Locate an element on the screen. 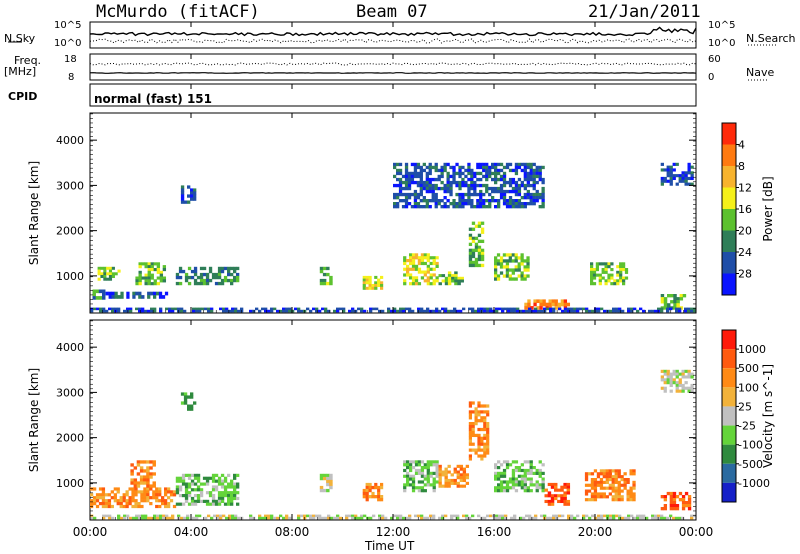 The height and width of the screenshot is (554, 800). nave-line is located at coordinates (393, 64).